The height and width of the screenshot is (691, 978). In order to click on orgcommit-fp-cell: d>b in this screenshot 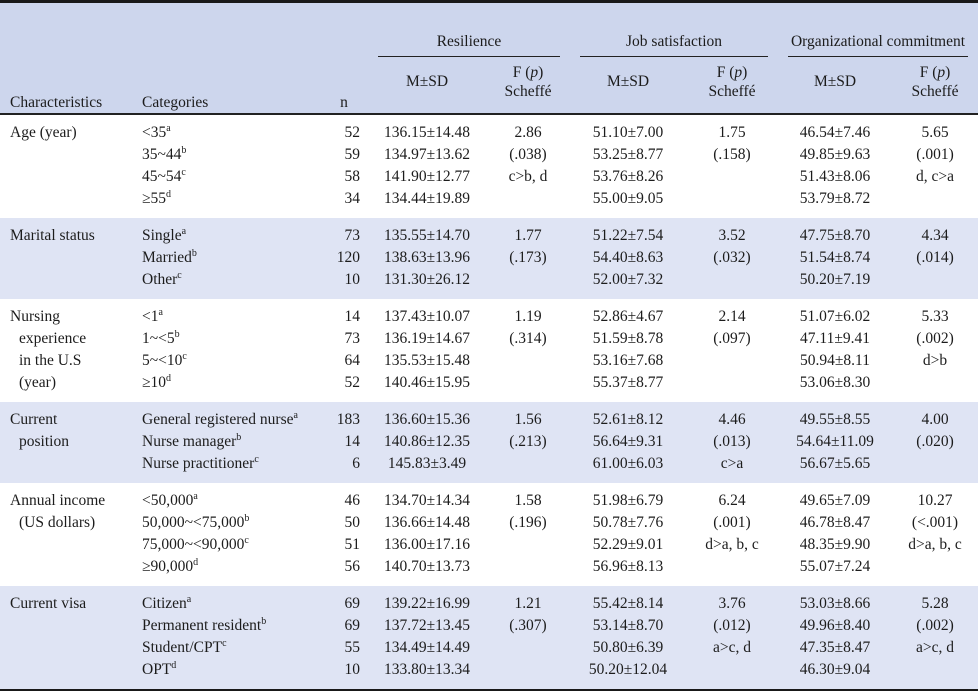, I will do `click(935, 360)`.